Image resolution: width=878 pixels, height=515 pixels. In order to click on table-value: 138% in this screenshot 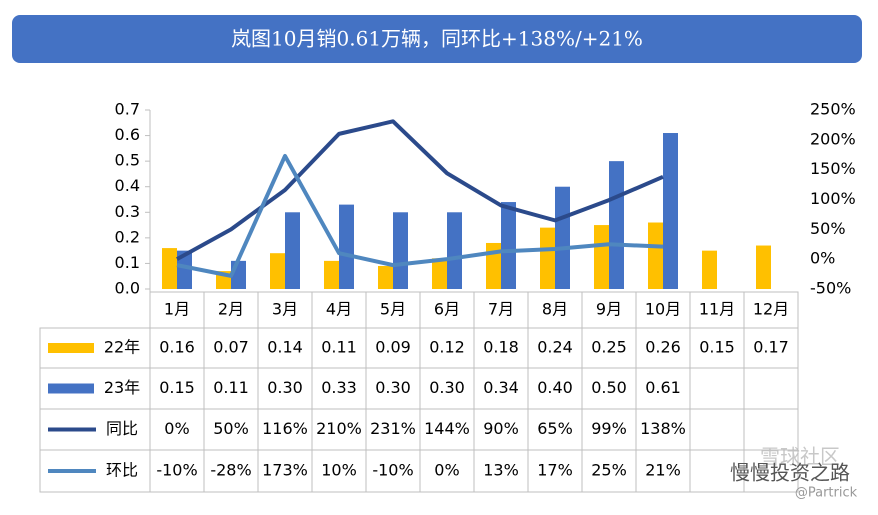, I will do `click(663, 428)`.